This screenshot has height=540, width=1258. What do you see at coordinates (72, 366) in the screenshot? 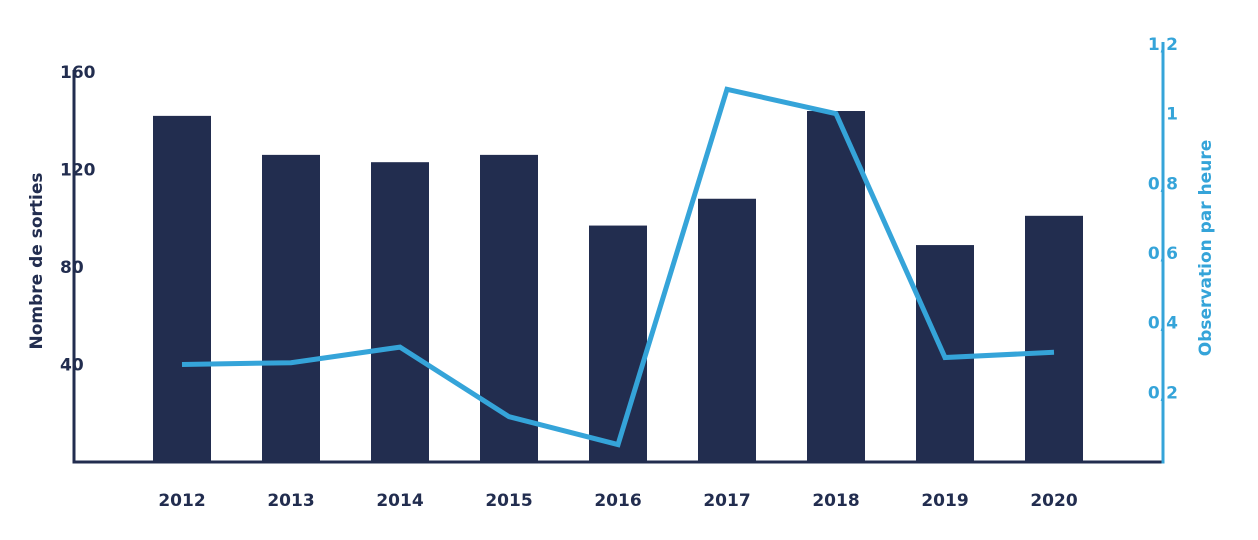
I see `left-tick-label: 40` at bounding box center [72, 366].